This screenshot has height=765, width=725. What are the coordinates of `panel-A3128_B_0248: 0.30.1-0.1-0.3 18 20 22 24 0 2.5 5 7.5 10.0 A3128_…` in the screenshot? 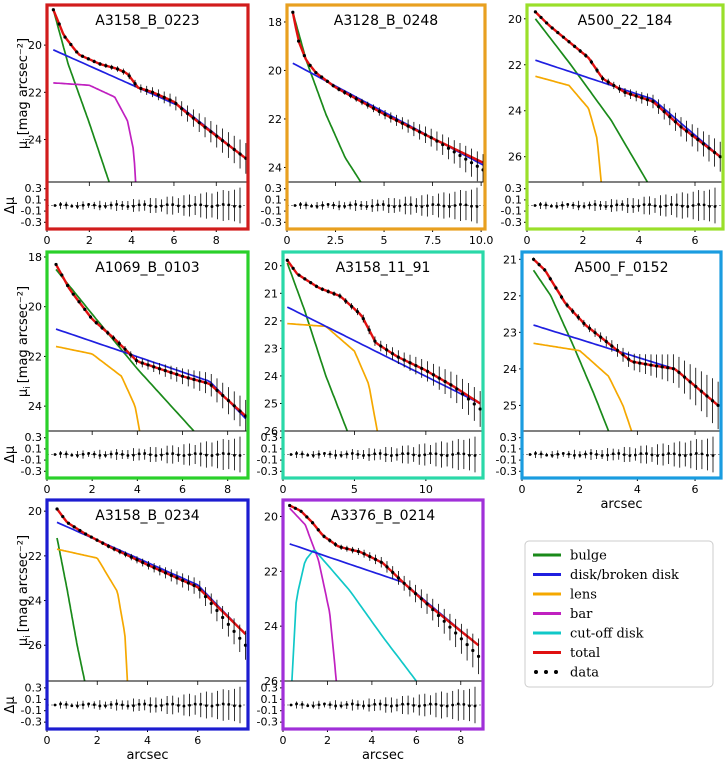 It's located at (377, 125).